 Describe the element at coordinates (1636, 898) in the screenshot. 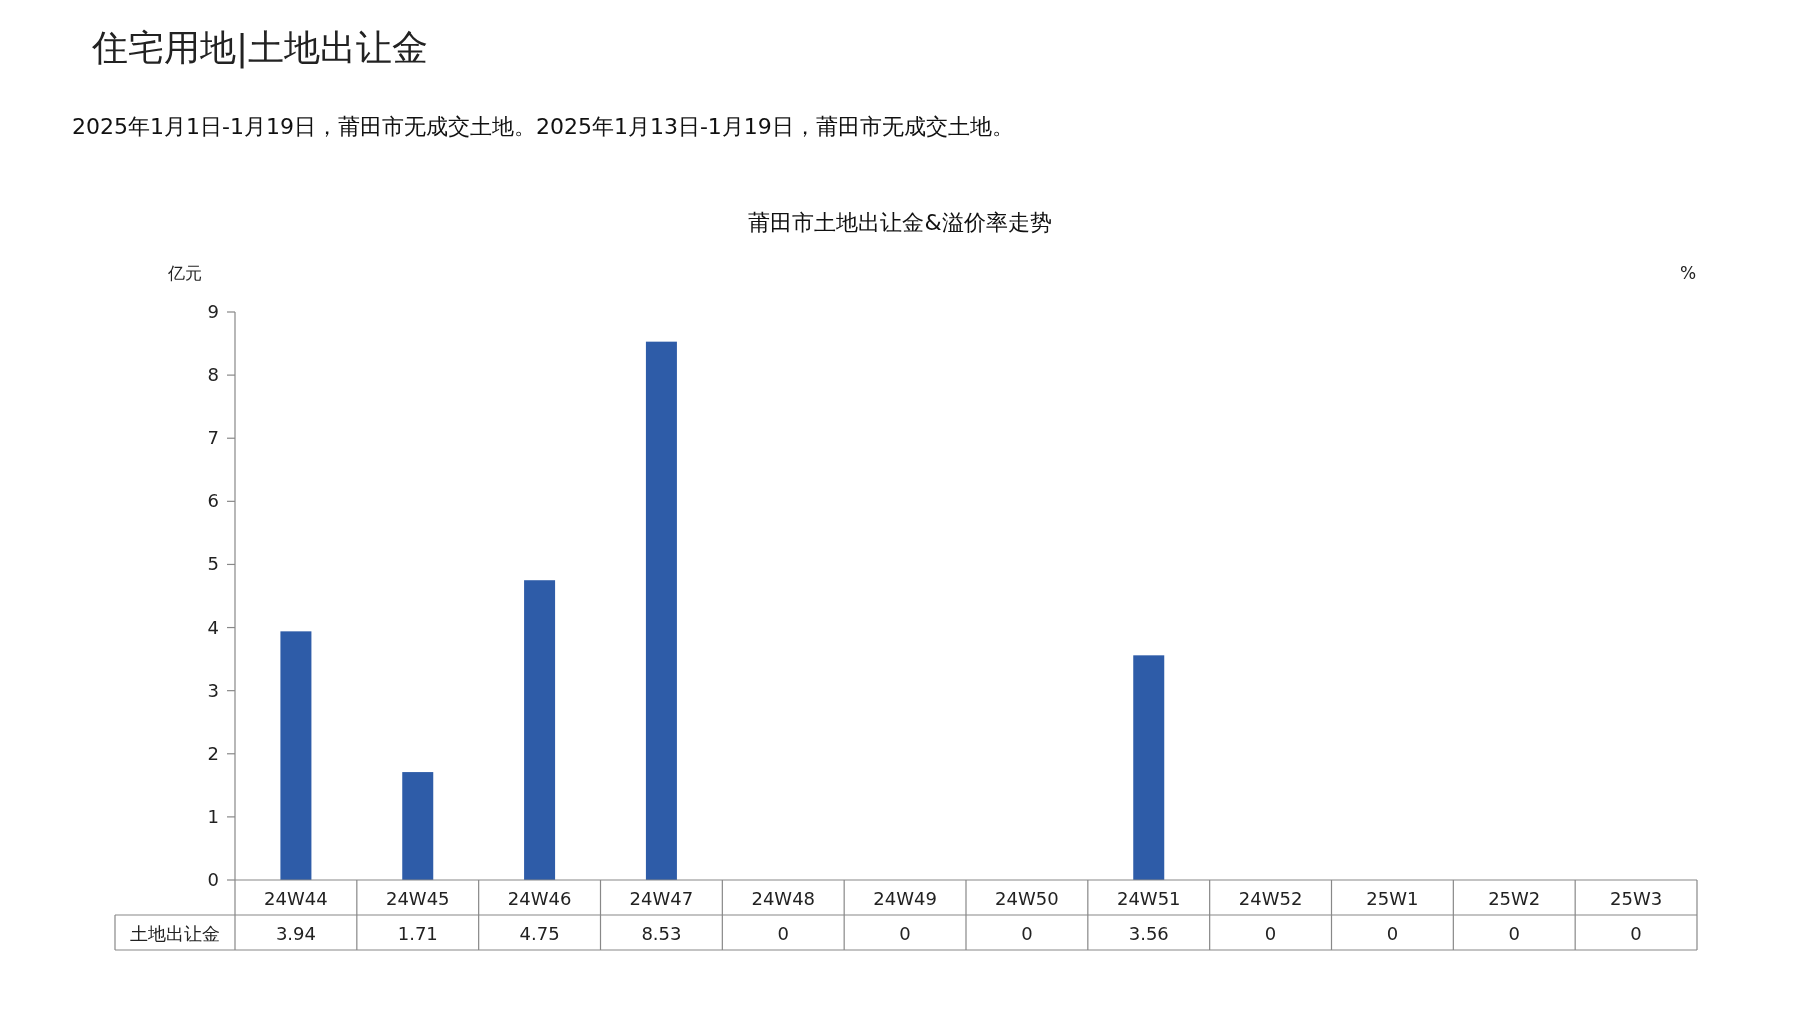

I see `x-tick-label: 25W3` at that location.